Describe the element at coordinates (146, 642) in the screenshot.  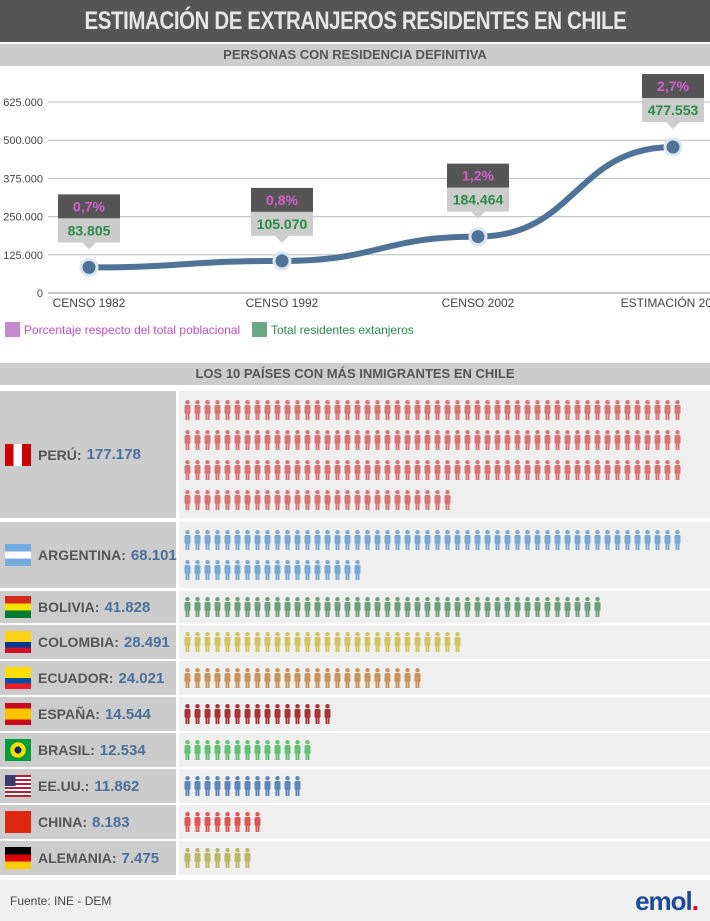
I see `country-value: 28.491` at that location.